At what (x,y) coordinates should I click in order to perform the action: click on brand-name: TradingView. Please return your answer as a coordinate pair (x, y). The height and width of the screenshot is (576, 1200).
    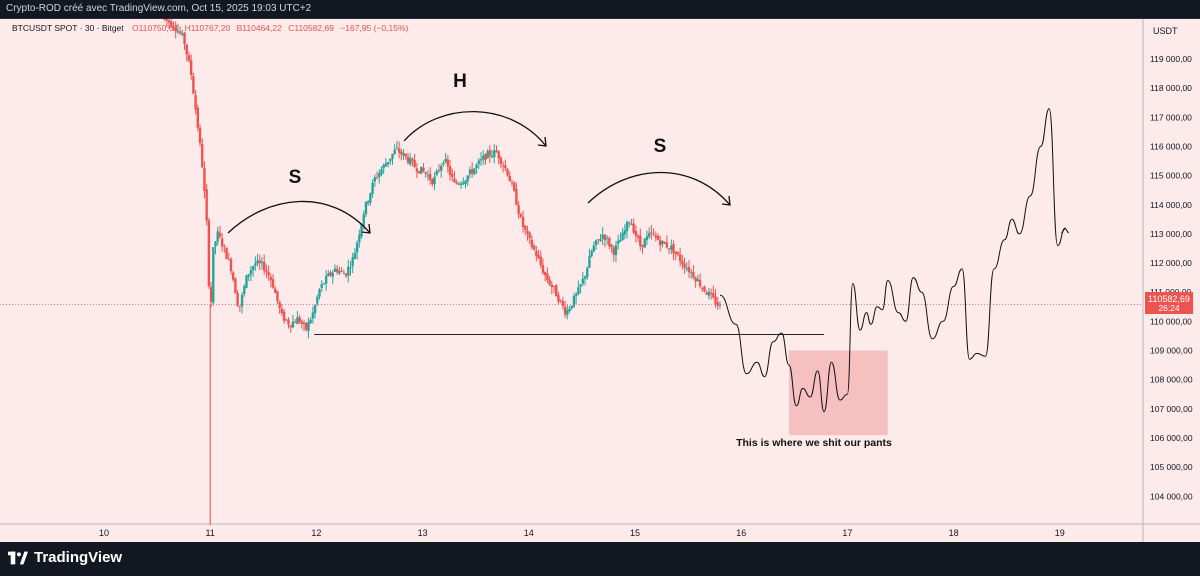
    Looking at the image, I should click on (78, 557).